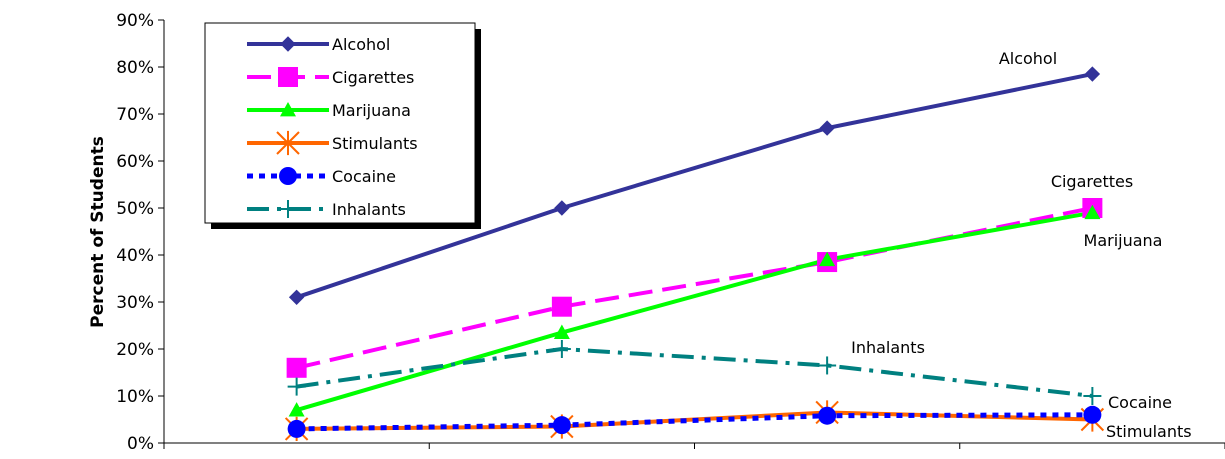 The image size is (1225, 459). I want to click on marker-asterisk-legend-stimulants, so click(288, 143).